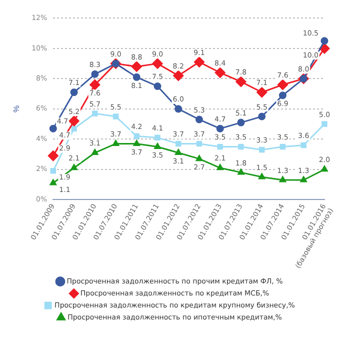 This screenshot has height=339, width=350. Describe the element at coordinates (17, 108) in the screenshot. I see `y-axis-title: %` at that location.